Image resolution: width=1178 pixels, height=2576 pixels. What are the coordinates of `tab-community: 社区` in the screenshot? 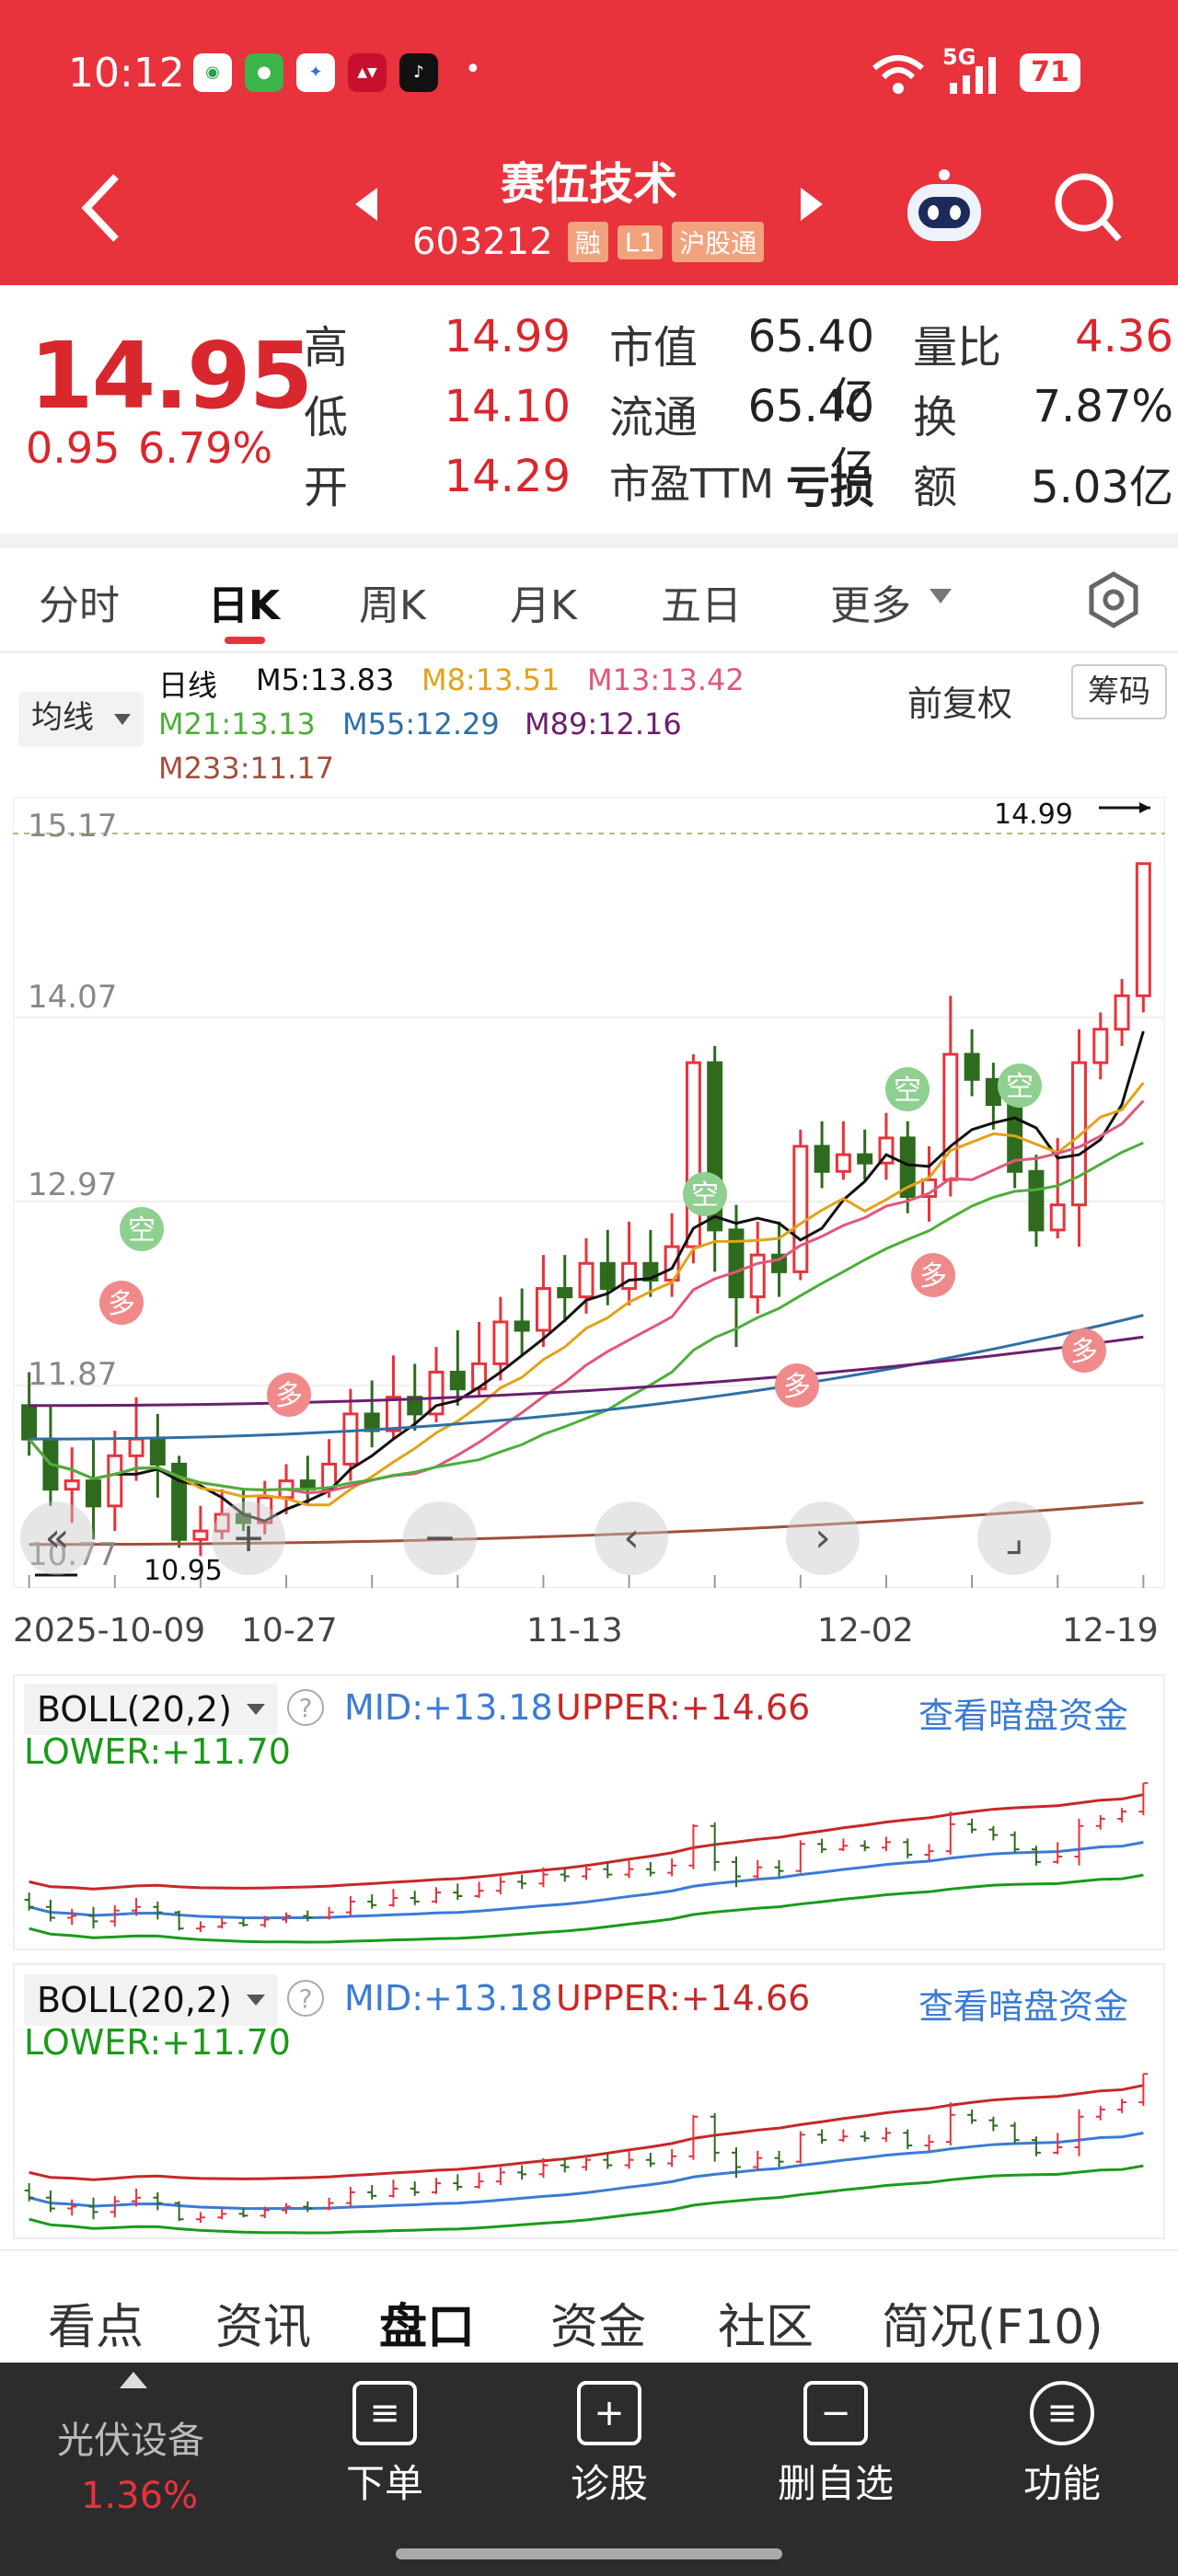 It's located at (766, 2327).